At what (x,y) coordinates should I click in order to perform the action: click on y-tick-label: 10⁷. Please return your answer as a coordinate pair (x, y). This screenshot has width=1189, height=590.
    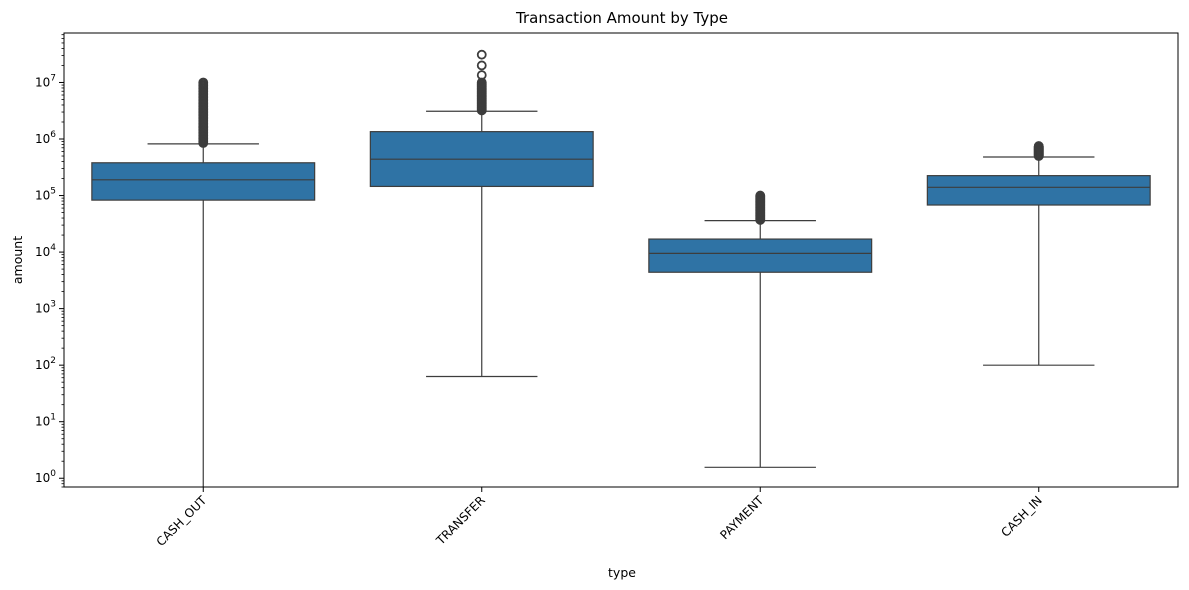
    Looking at the image, I should click on (45, 81).